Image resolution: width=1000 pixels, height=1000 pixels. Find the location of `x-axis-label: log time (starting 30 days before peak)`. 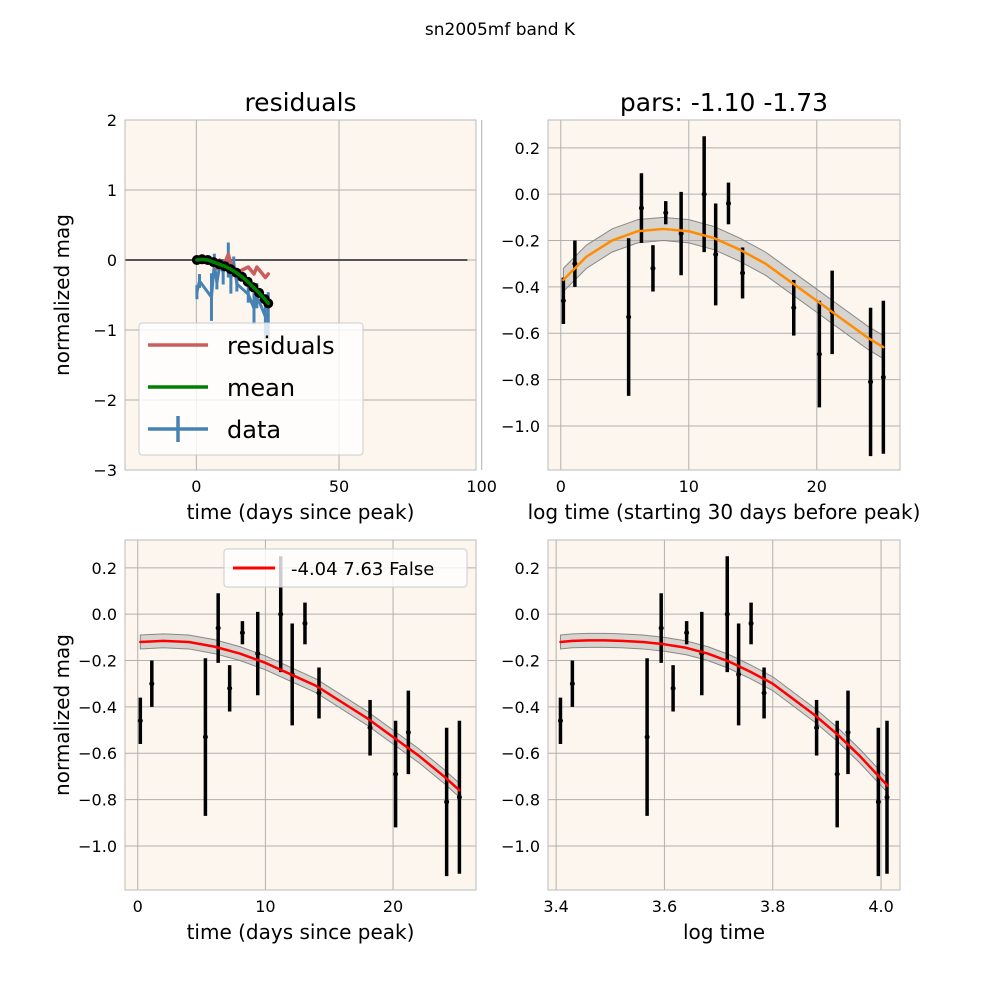

x-axis-label: log time (starting 30 days before peak) is located at coordinates (724, 512).